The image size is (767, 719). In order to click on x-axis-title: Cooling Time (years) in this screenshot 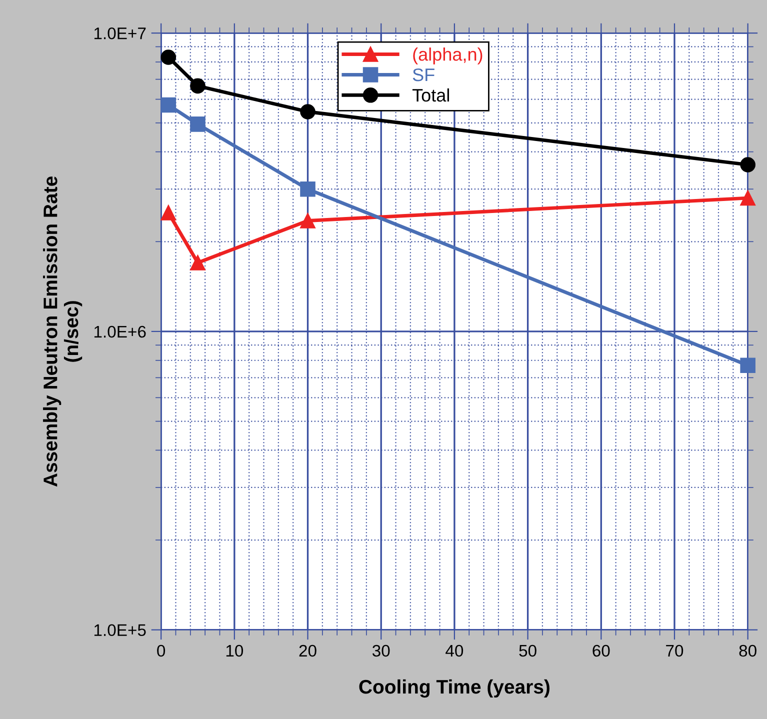, I will do `click(454, 688)`.